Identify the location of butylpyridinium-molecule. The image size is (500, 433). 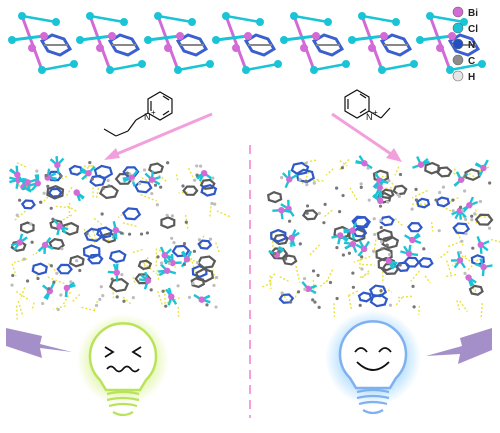
(138, 114).